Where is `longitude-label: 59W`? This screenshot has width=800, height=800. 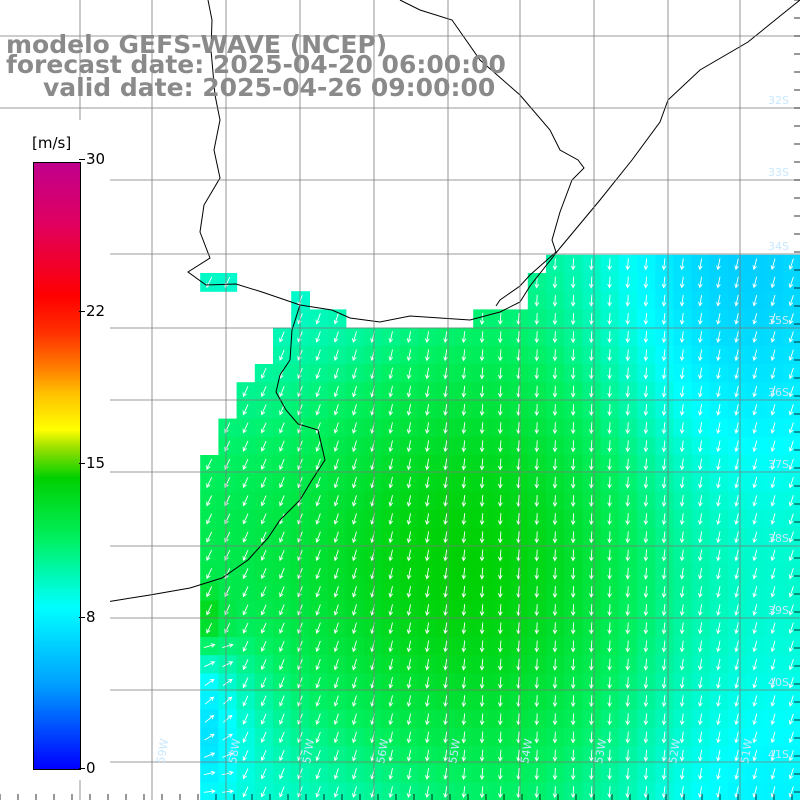
longitude-label: 59W is located at coordinates (162, 751).